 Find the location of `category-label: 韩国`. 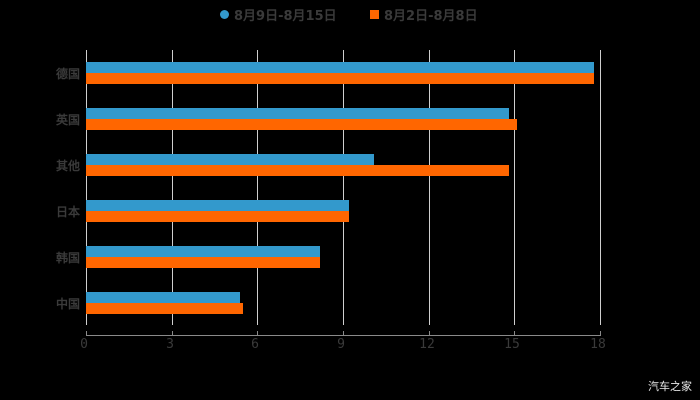

category-label: 韩国 is located at coordinates (67, 258).